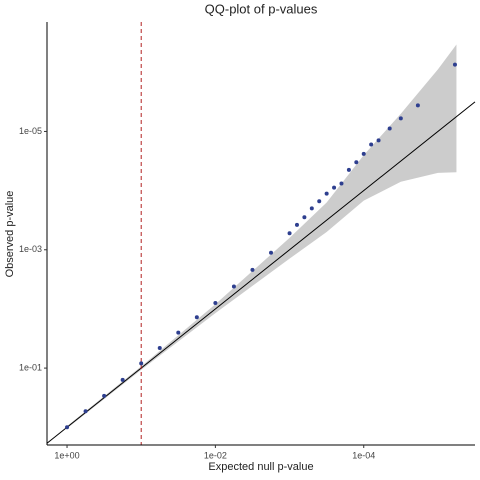 This screenshot has width=480, height=480. Describe the element at coordinates (30, 367) in the screenshot. I see `y-tick-label: 1e-01` at that location.